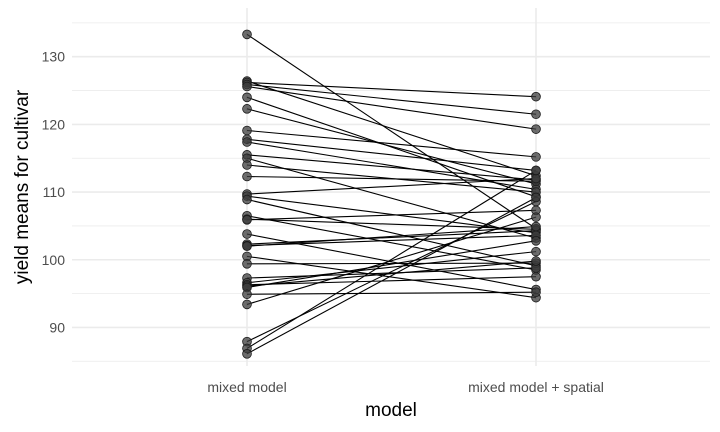 The image size is (720, 432). What do you see at coordinates (246, 387) in the screenshot?
I see `x-tick-label: mixed model` at bounding box center [246, 387].